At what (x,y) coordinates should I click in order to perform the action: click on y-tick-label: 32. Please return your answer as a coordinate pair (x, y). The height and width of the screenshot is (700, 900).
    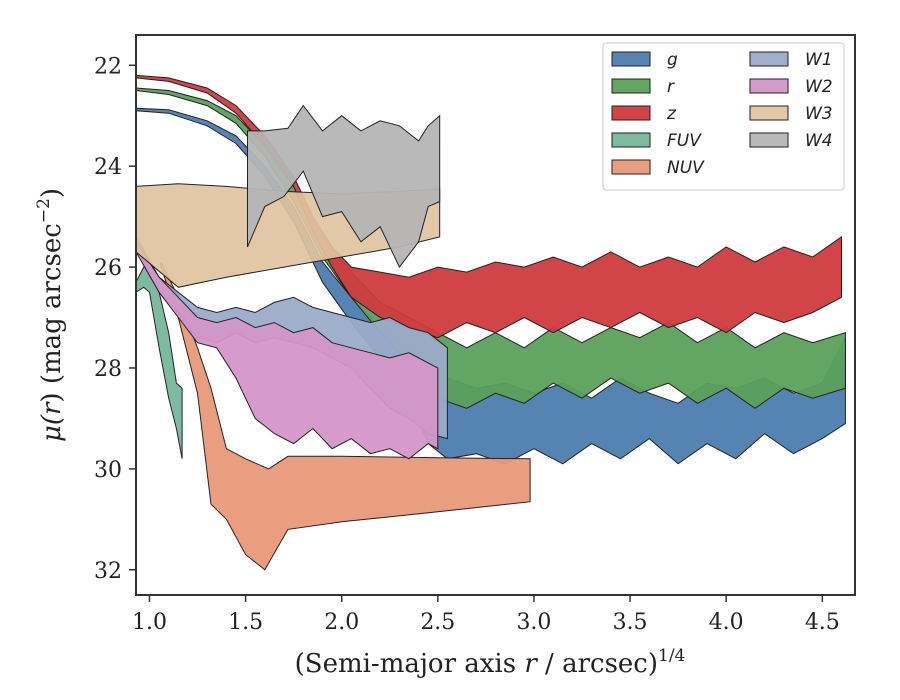
    Looking at the image, I should click on (108, 571).